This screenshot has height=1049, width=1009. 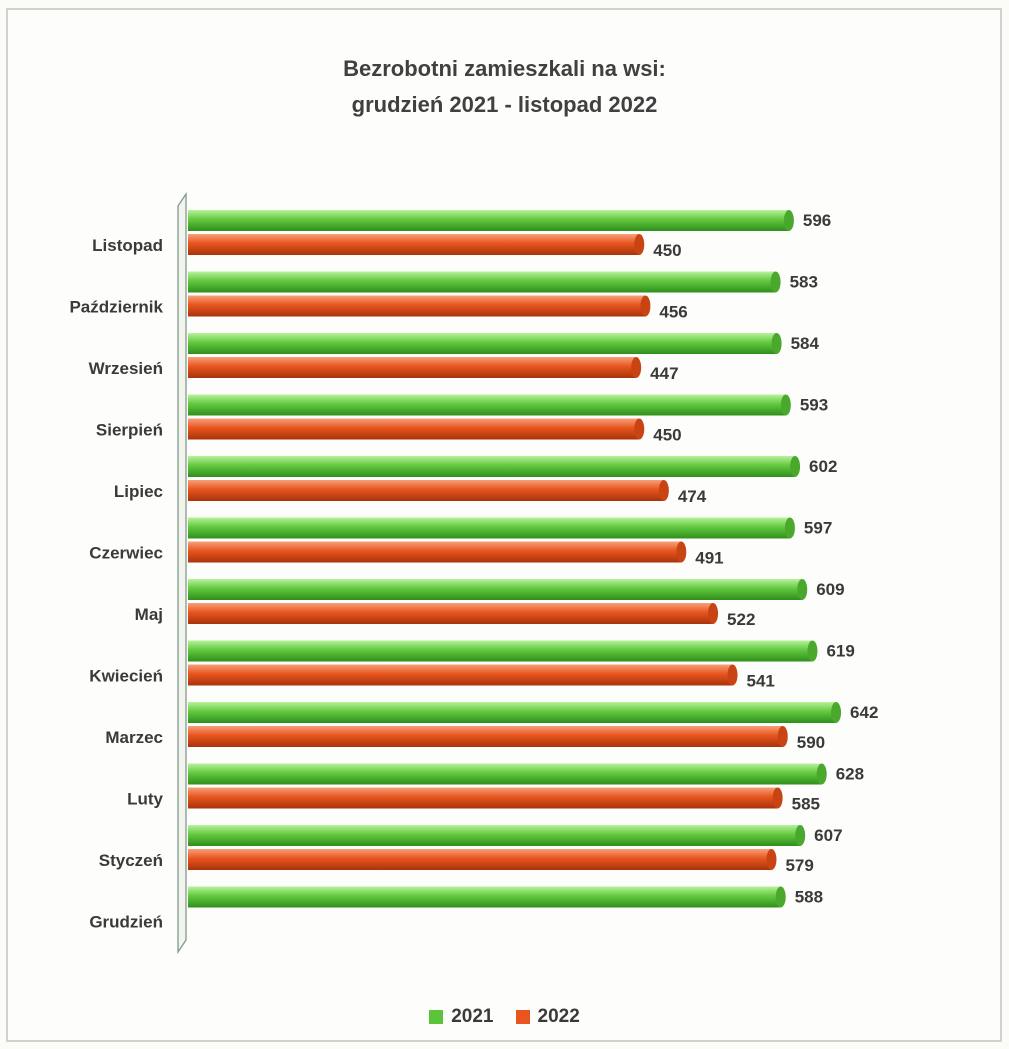 What do you see at coordinates (673, 312) in the screenshot?
I see `data-label-2022: 456` at bounding box center [673, 312].